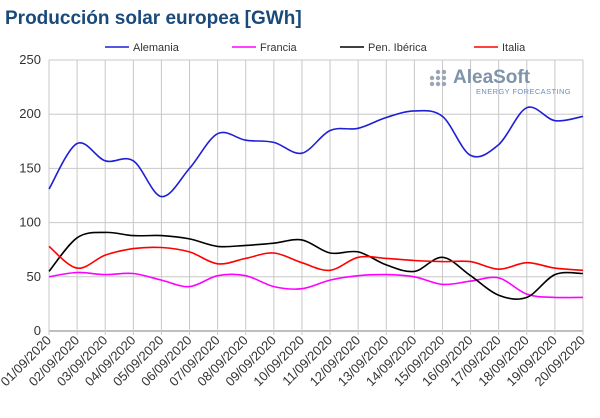  I want to click on legend: Alemania Francia Pen. Ibérica Italia, so click(315, 48).